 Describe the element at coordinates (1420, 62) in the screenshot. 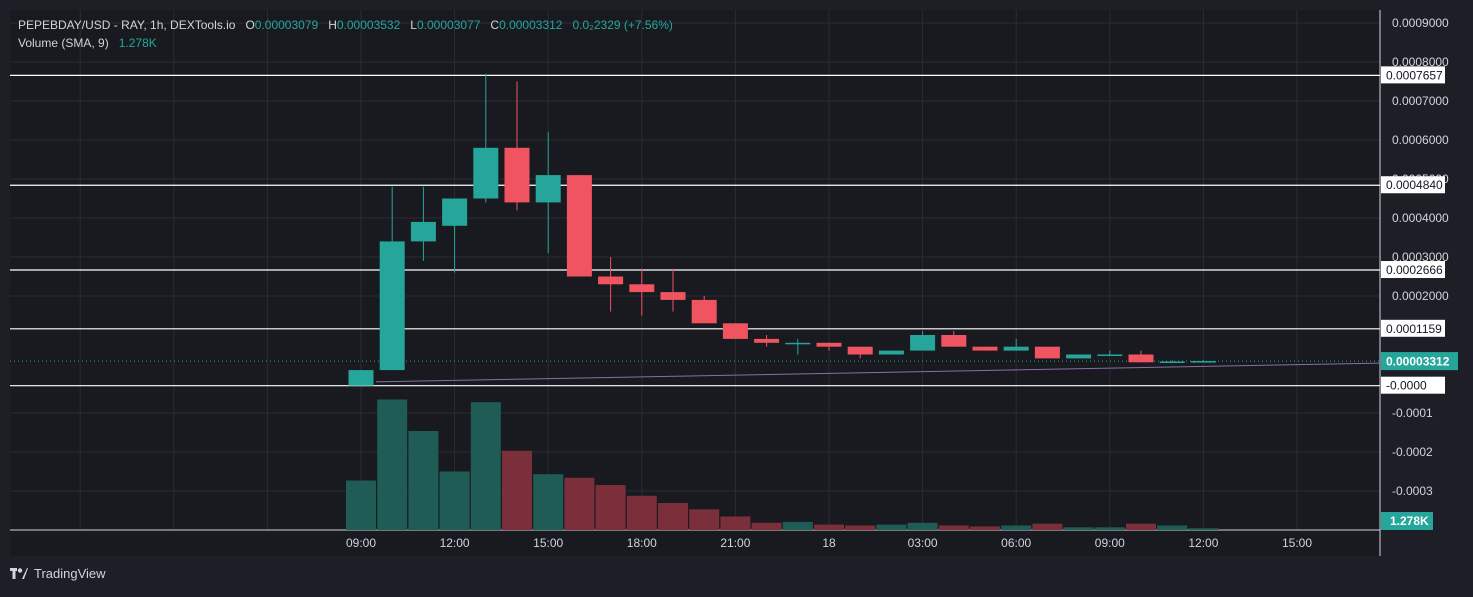

I see `price-tick-label: 0.0008000` at that location.